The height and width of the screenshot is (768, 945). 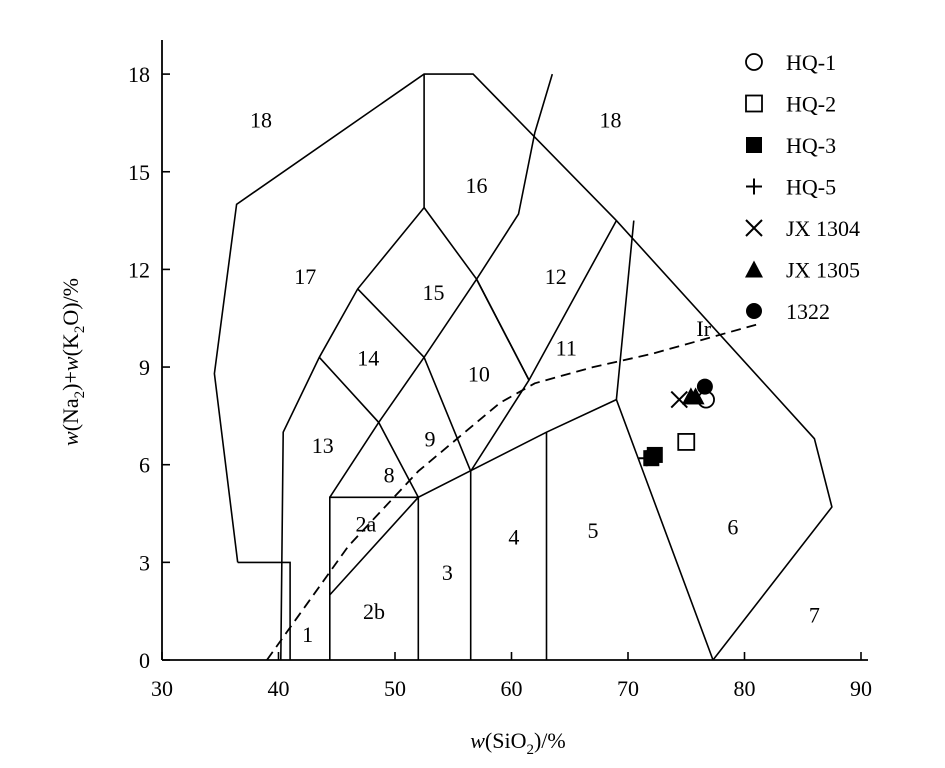 What do you see at coordinates (861, 688) in the screenshot?
I see `x-tick-label: 90` at bounding box center [861, 688].